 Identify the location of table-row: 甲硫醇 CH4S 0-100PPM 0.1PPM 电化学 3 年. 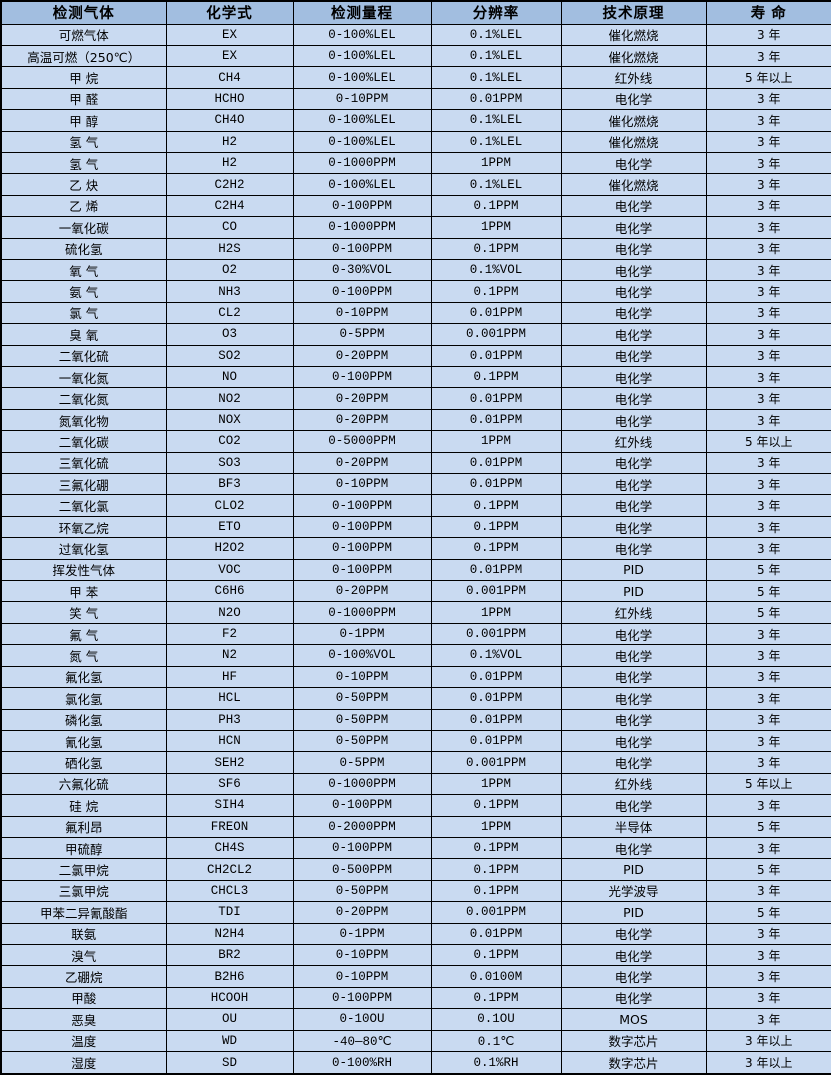
(415, 848).